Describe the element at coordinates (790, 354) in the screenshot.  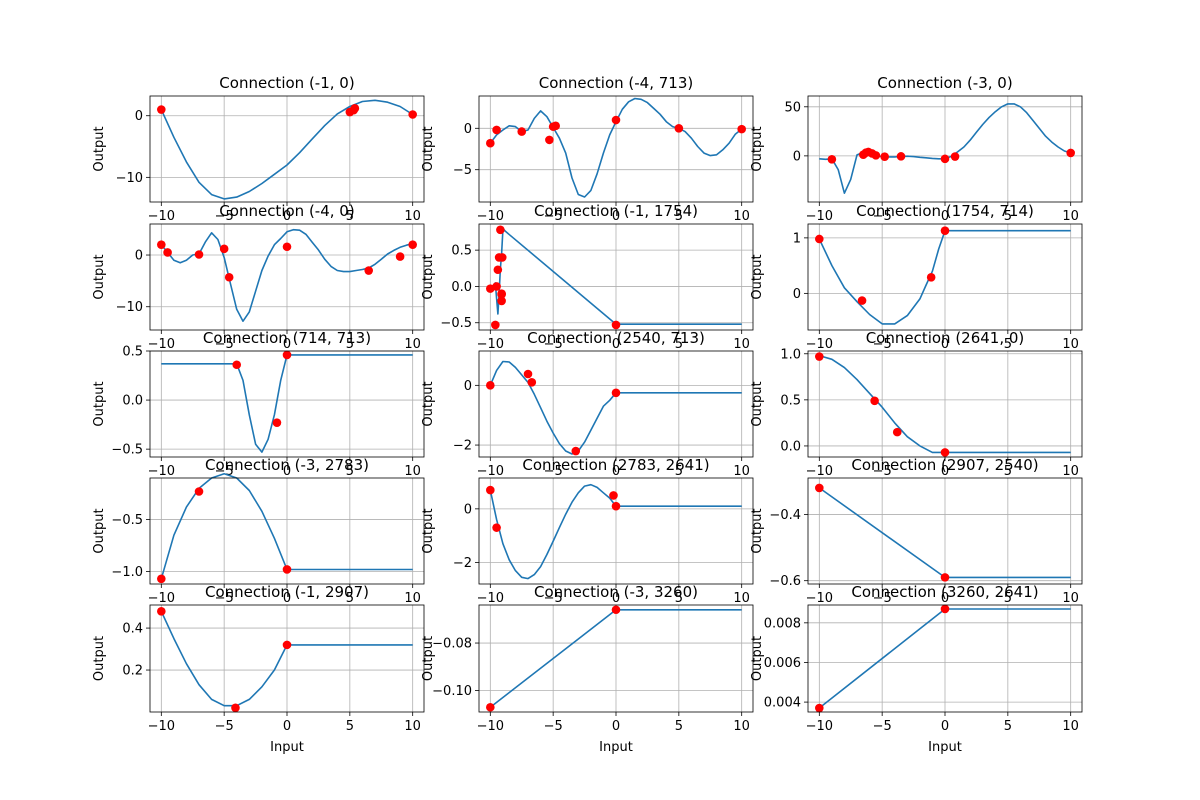
I see `y-tick-label: 1.0` at that location.